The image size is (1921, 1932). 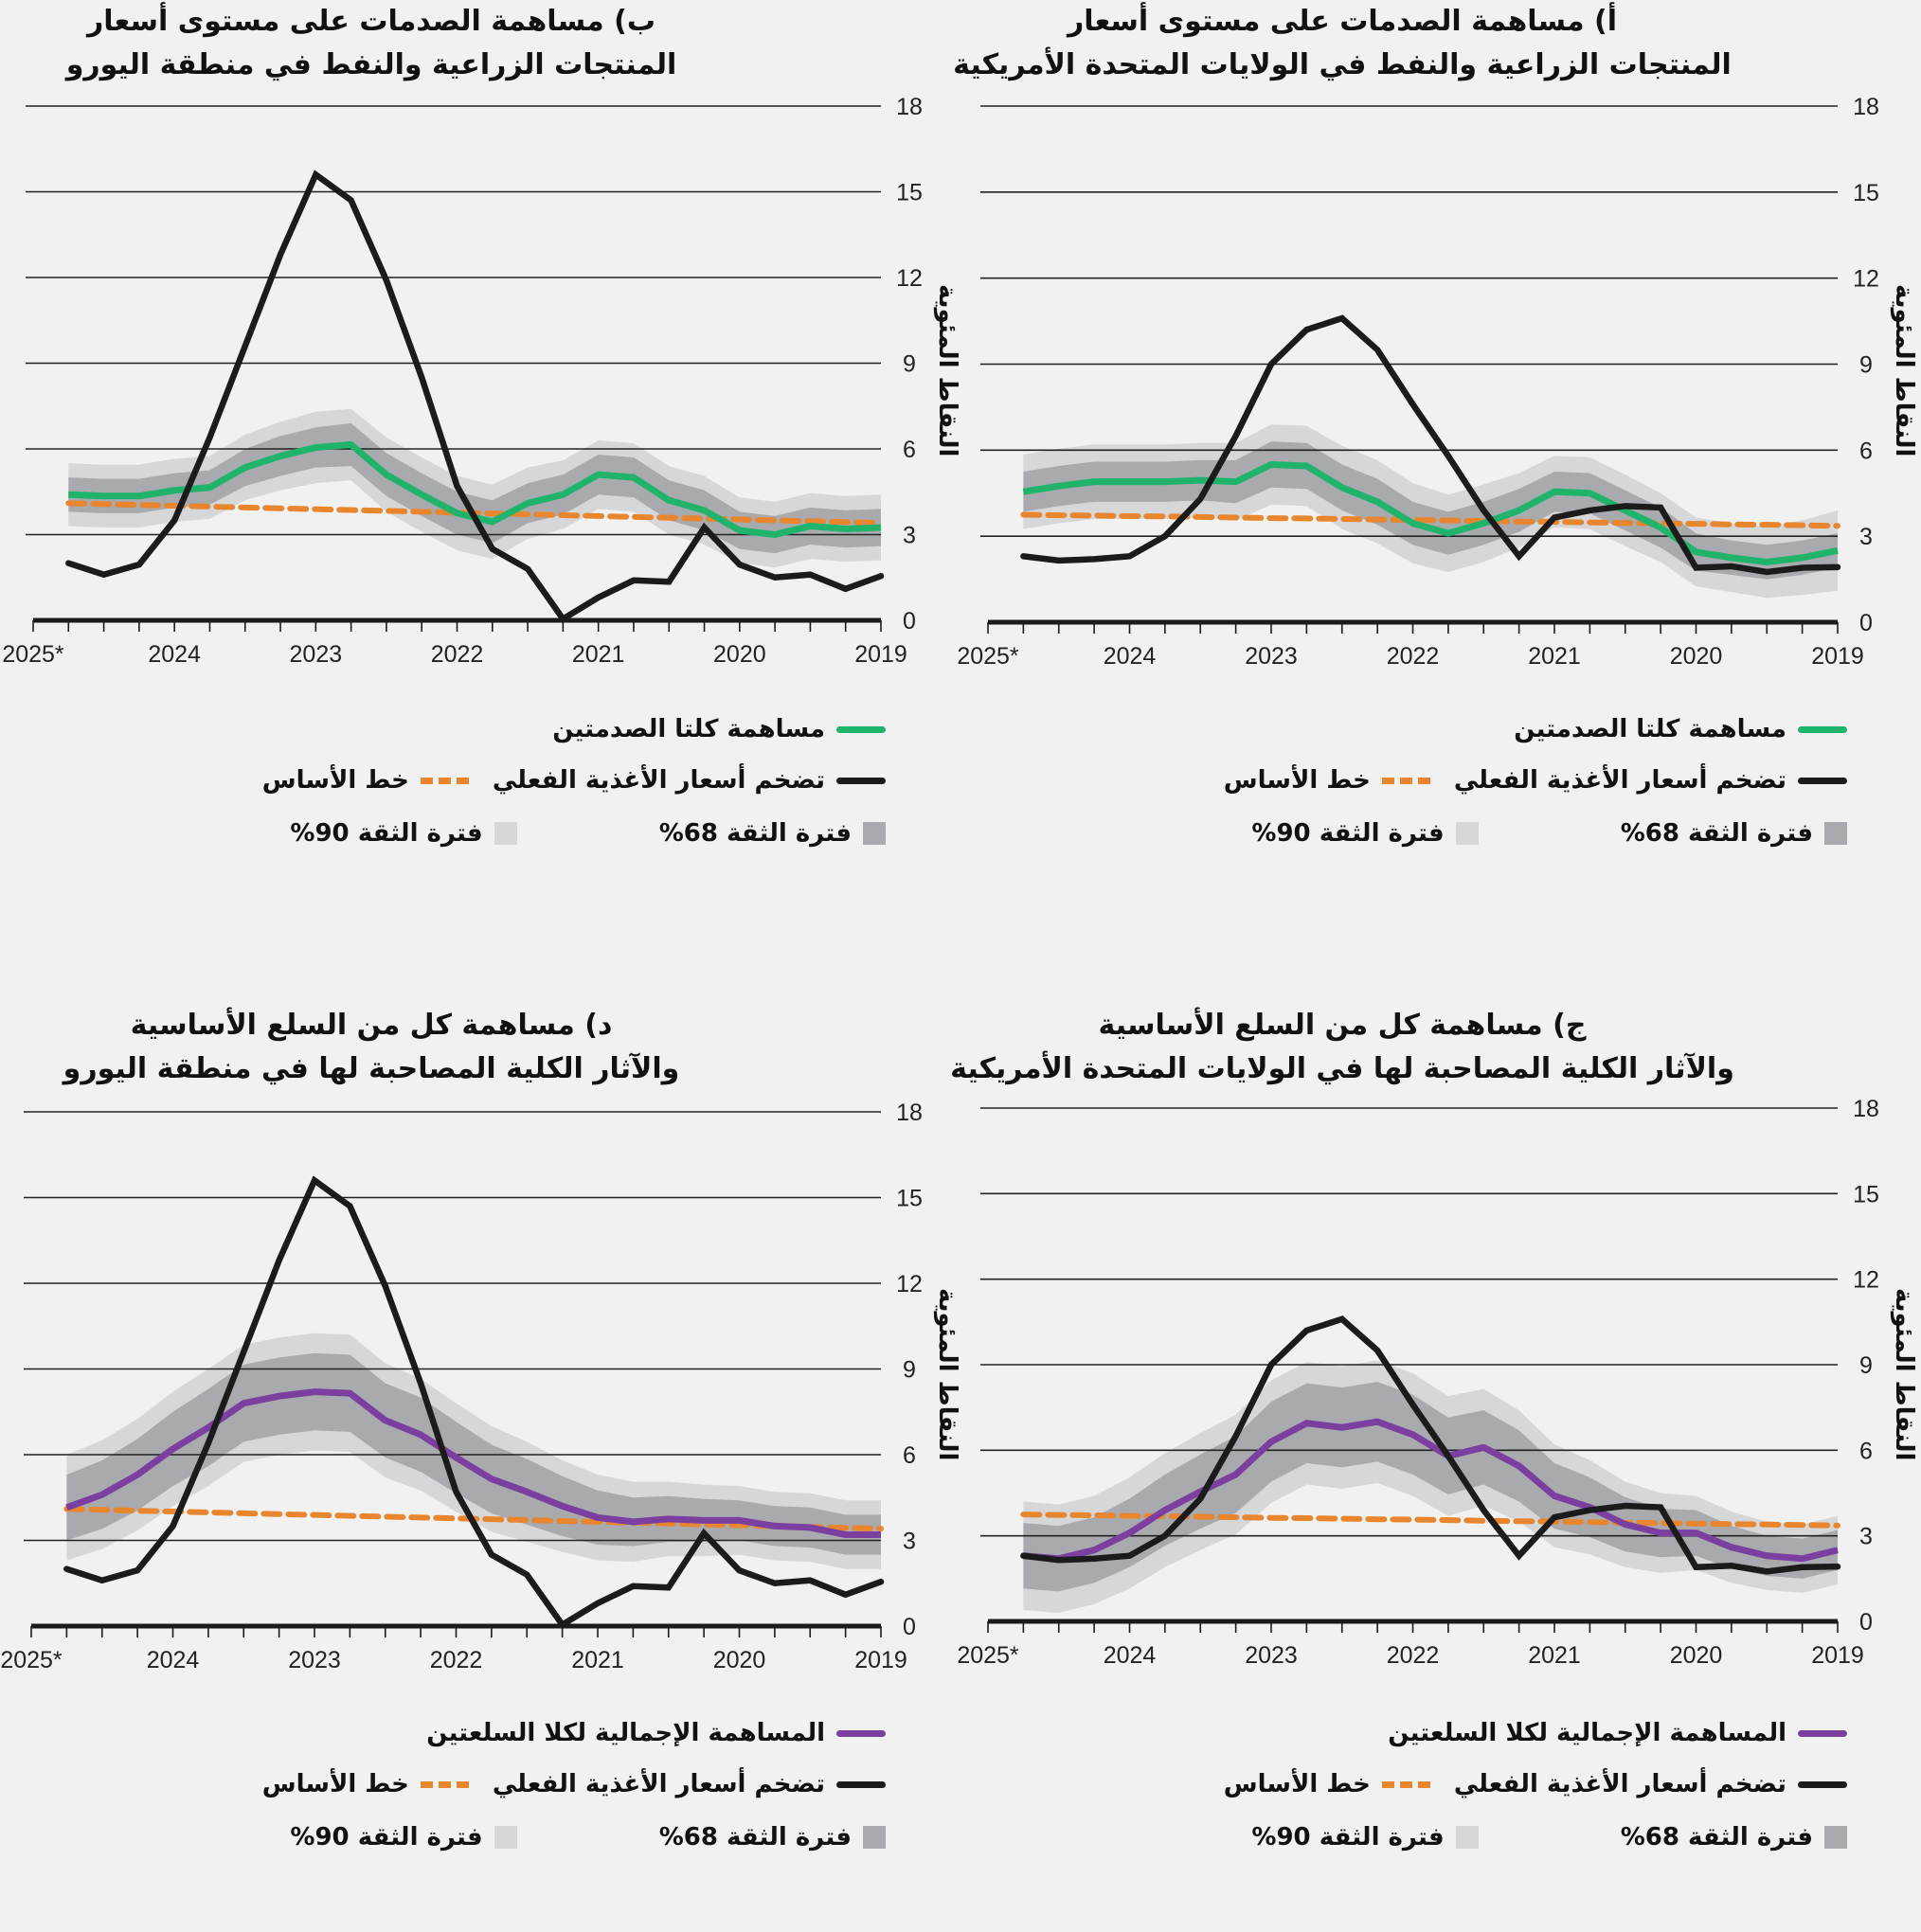 I want to click on legend-ci90-swatch, so click(x=505, y=1837).